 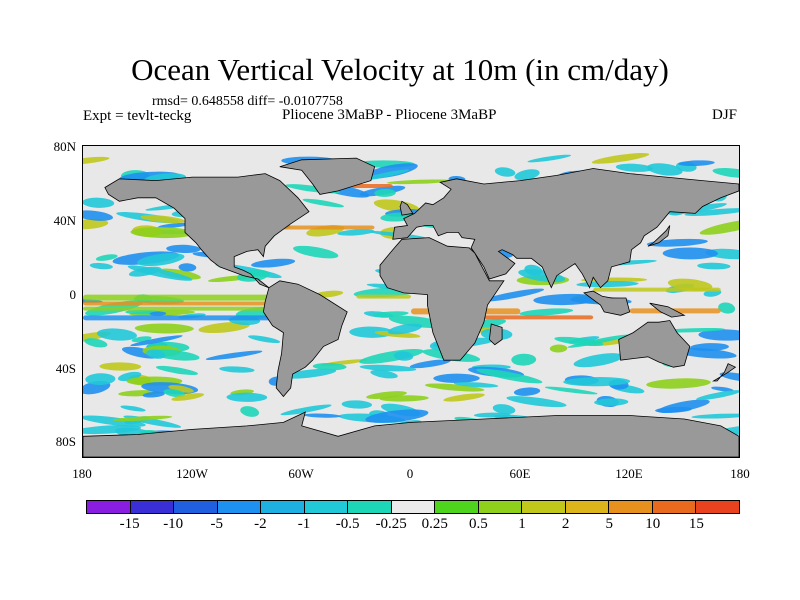 What do you see at coordinates (304, 524) in the screenshot?
I see `colorbar-label: -1` at bounding box center [304, 524].